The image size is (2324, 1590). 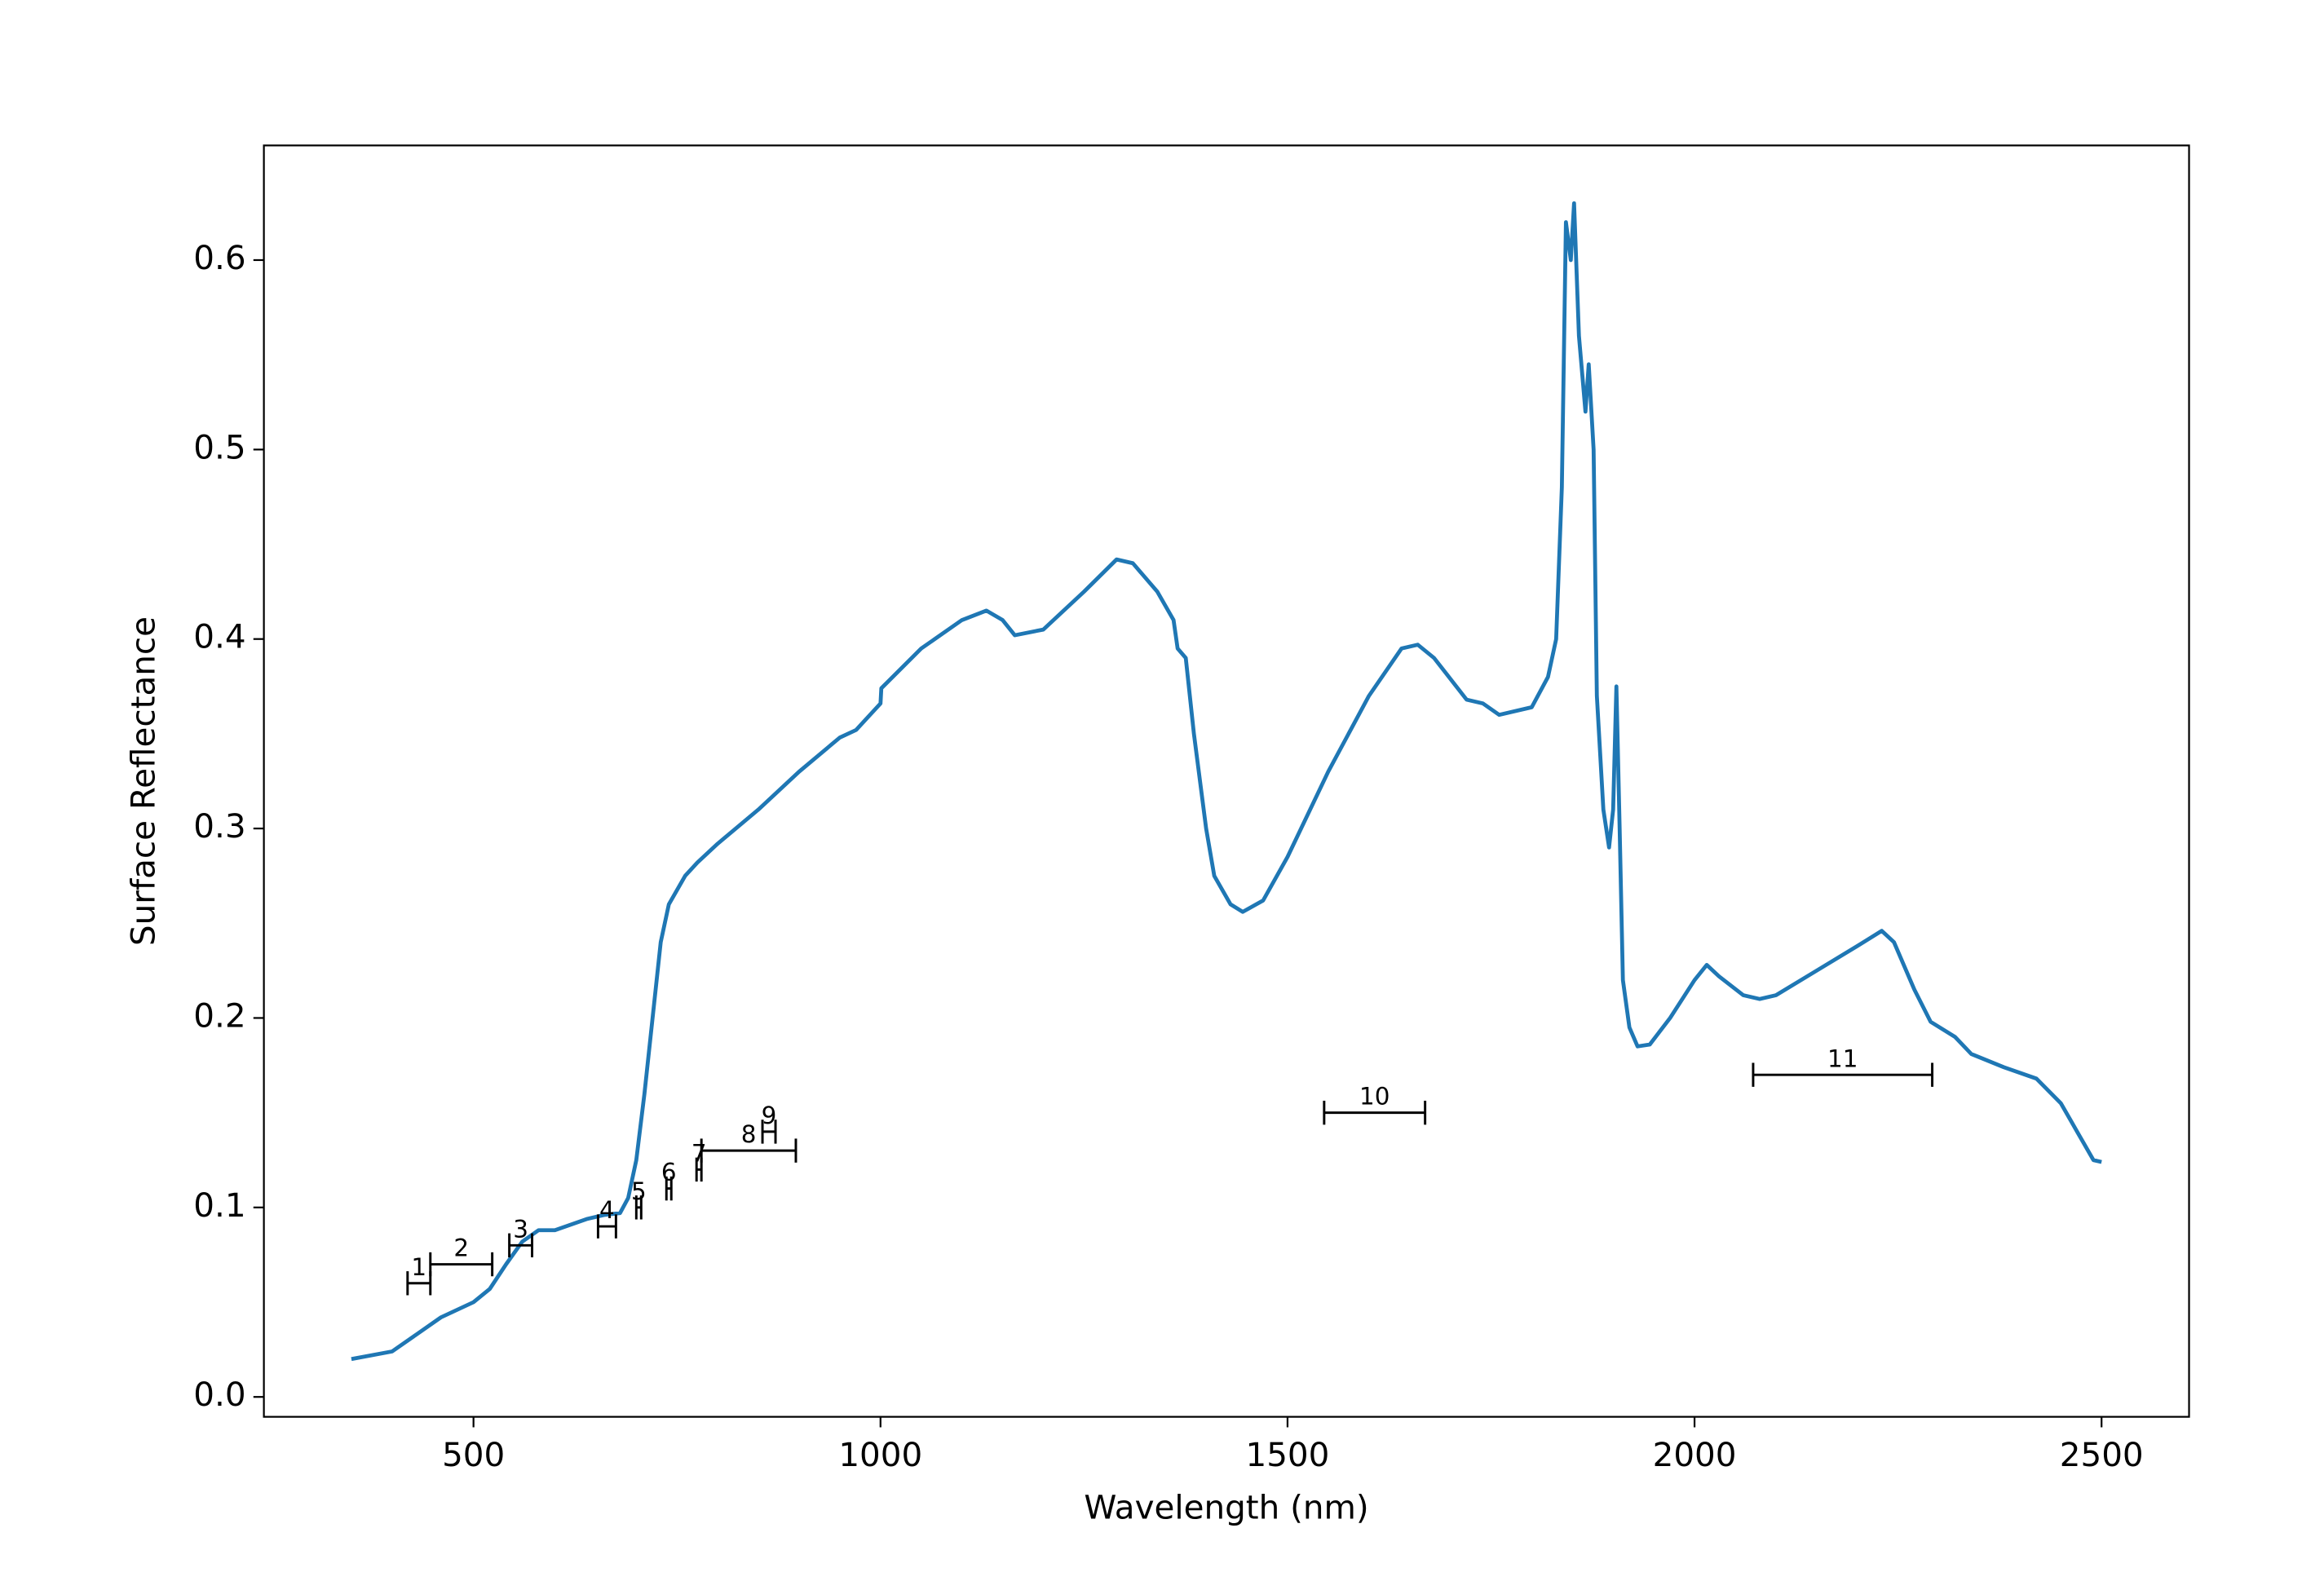 What do you see at coordinates (142, 781) in the screenshot?
I see `y-axis-label: Surface Reflectance` at bounding box center [142, 781].